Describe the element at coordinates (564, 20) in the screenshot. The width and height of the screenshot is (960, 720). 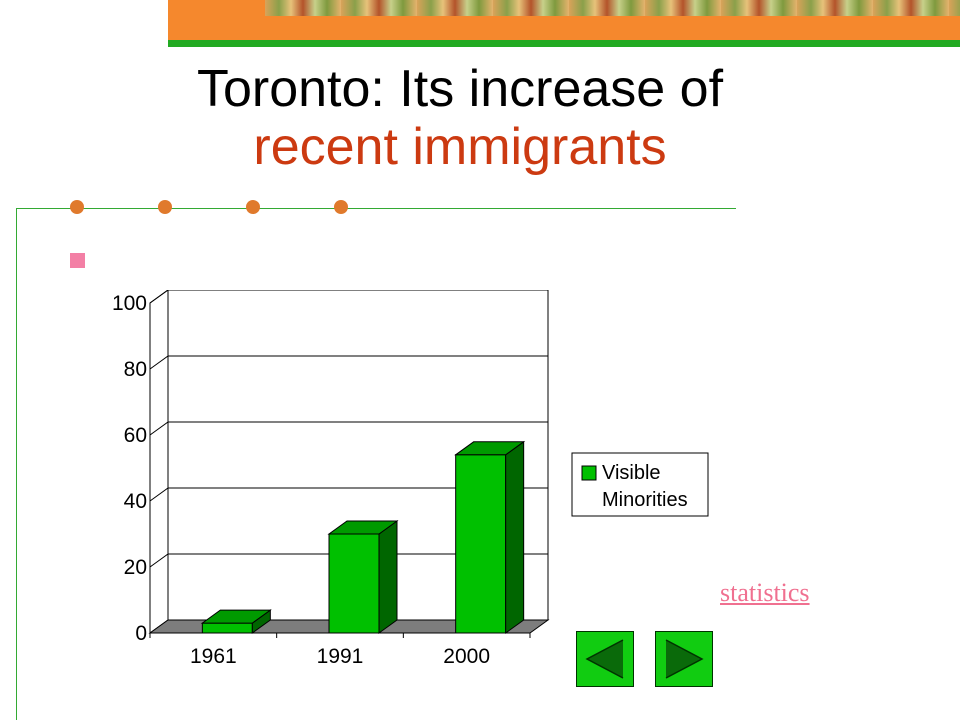
I see `header-banner` at that location.